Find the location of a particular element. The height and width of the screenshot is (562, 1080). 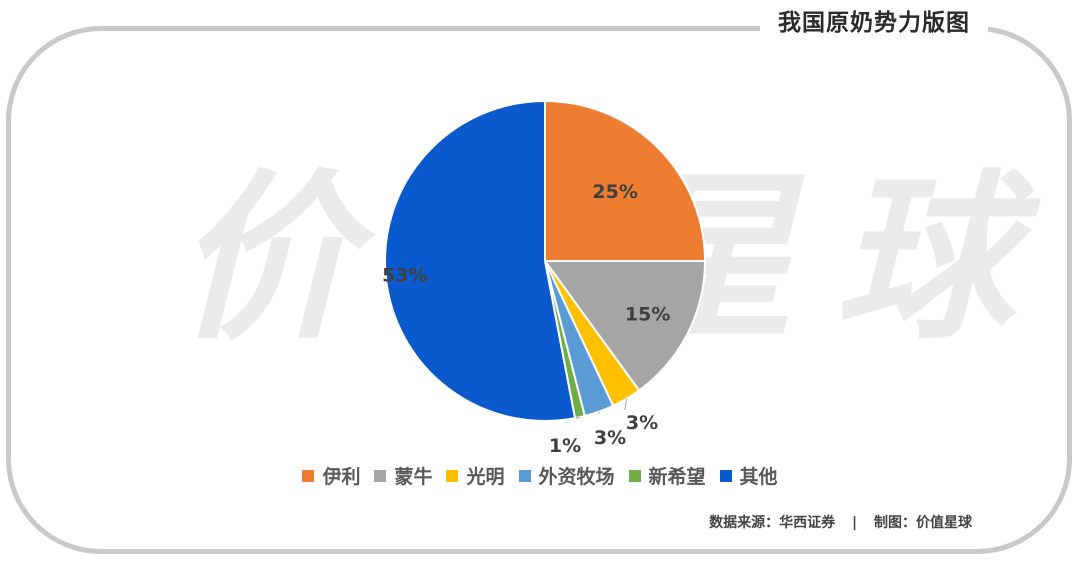

source-note: 数据来源：华西证券 | 制图：价值星球 is located at coordinates (840, 522).